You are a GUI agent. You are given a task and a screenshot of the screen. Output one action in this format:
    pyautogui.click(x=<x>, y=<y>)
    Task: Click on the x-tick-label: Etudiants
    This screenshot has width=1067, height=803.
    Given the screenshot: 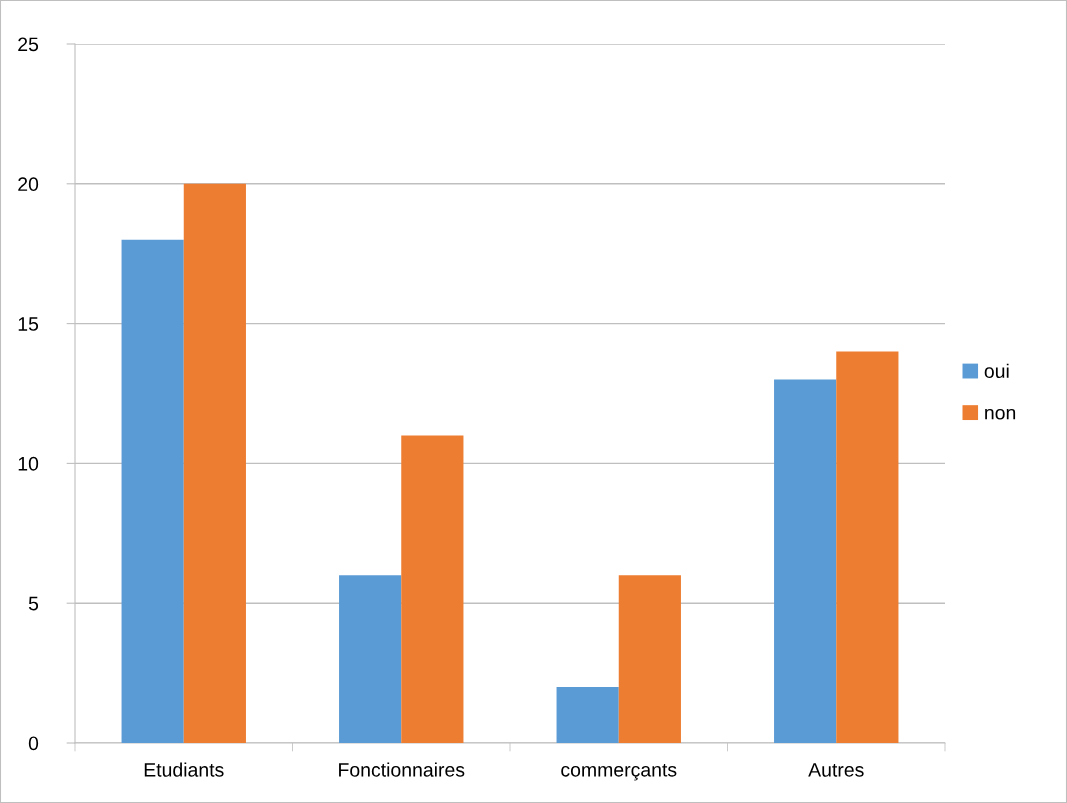 What is the action you would take?
    pyautogui.click(x=184, y=769)
    